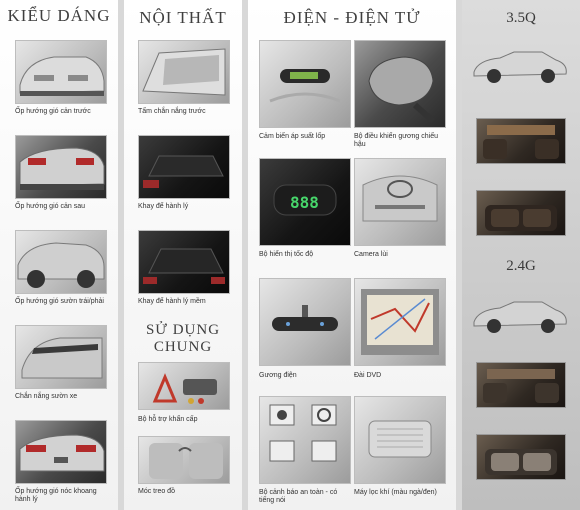 The width and height of the screenshot is (580, 510). I want to click on front-spoiler-image, so click(61, 72).